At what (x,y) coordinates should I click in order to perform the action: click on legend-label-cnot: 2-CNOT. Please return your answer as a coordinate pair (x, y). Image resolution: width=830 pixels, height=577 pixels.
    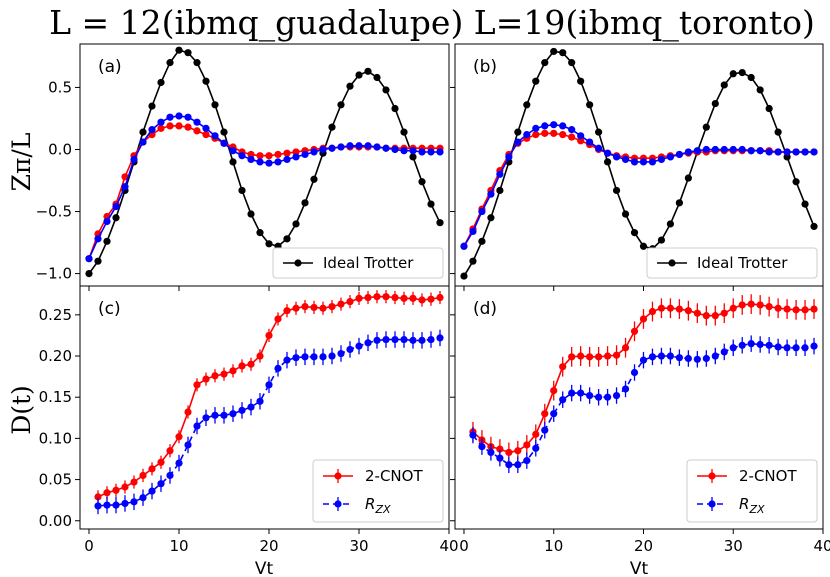
    Looking at the image, I should click on (768, 476).